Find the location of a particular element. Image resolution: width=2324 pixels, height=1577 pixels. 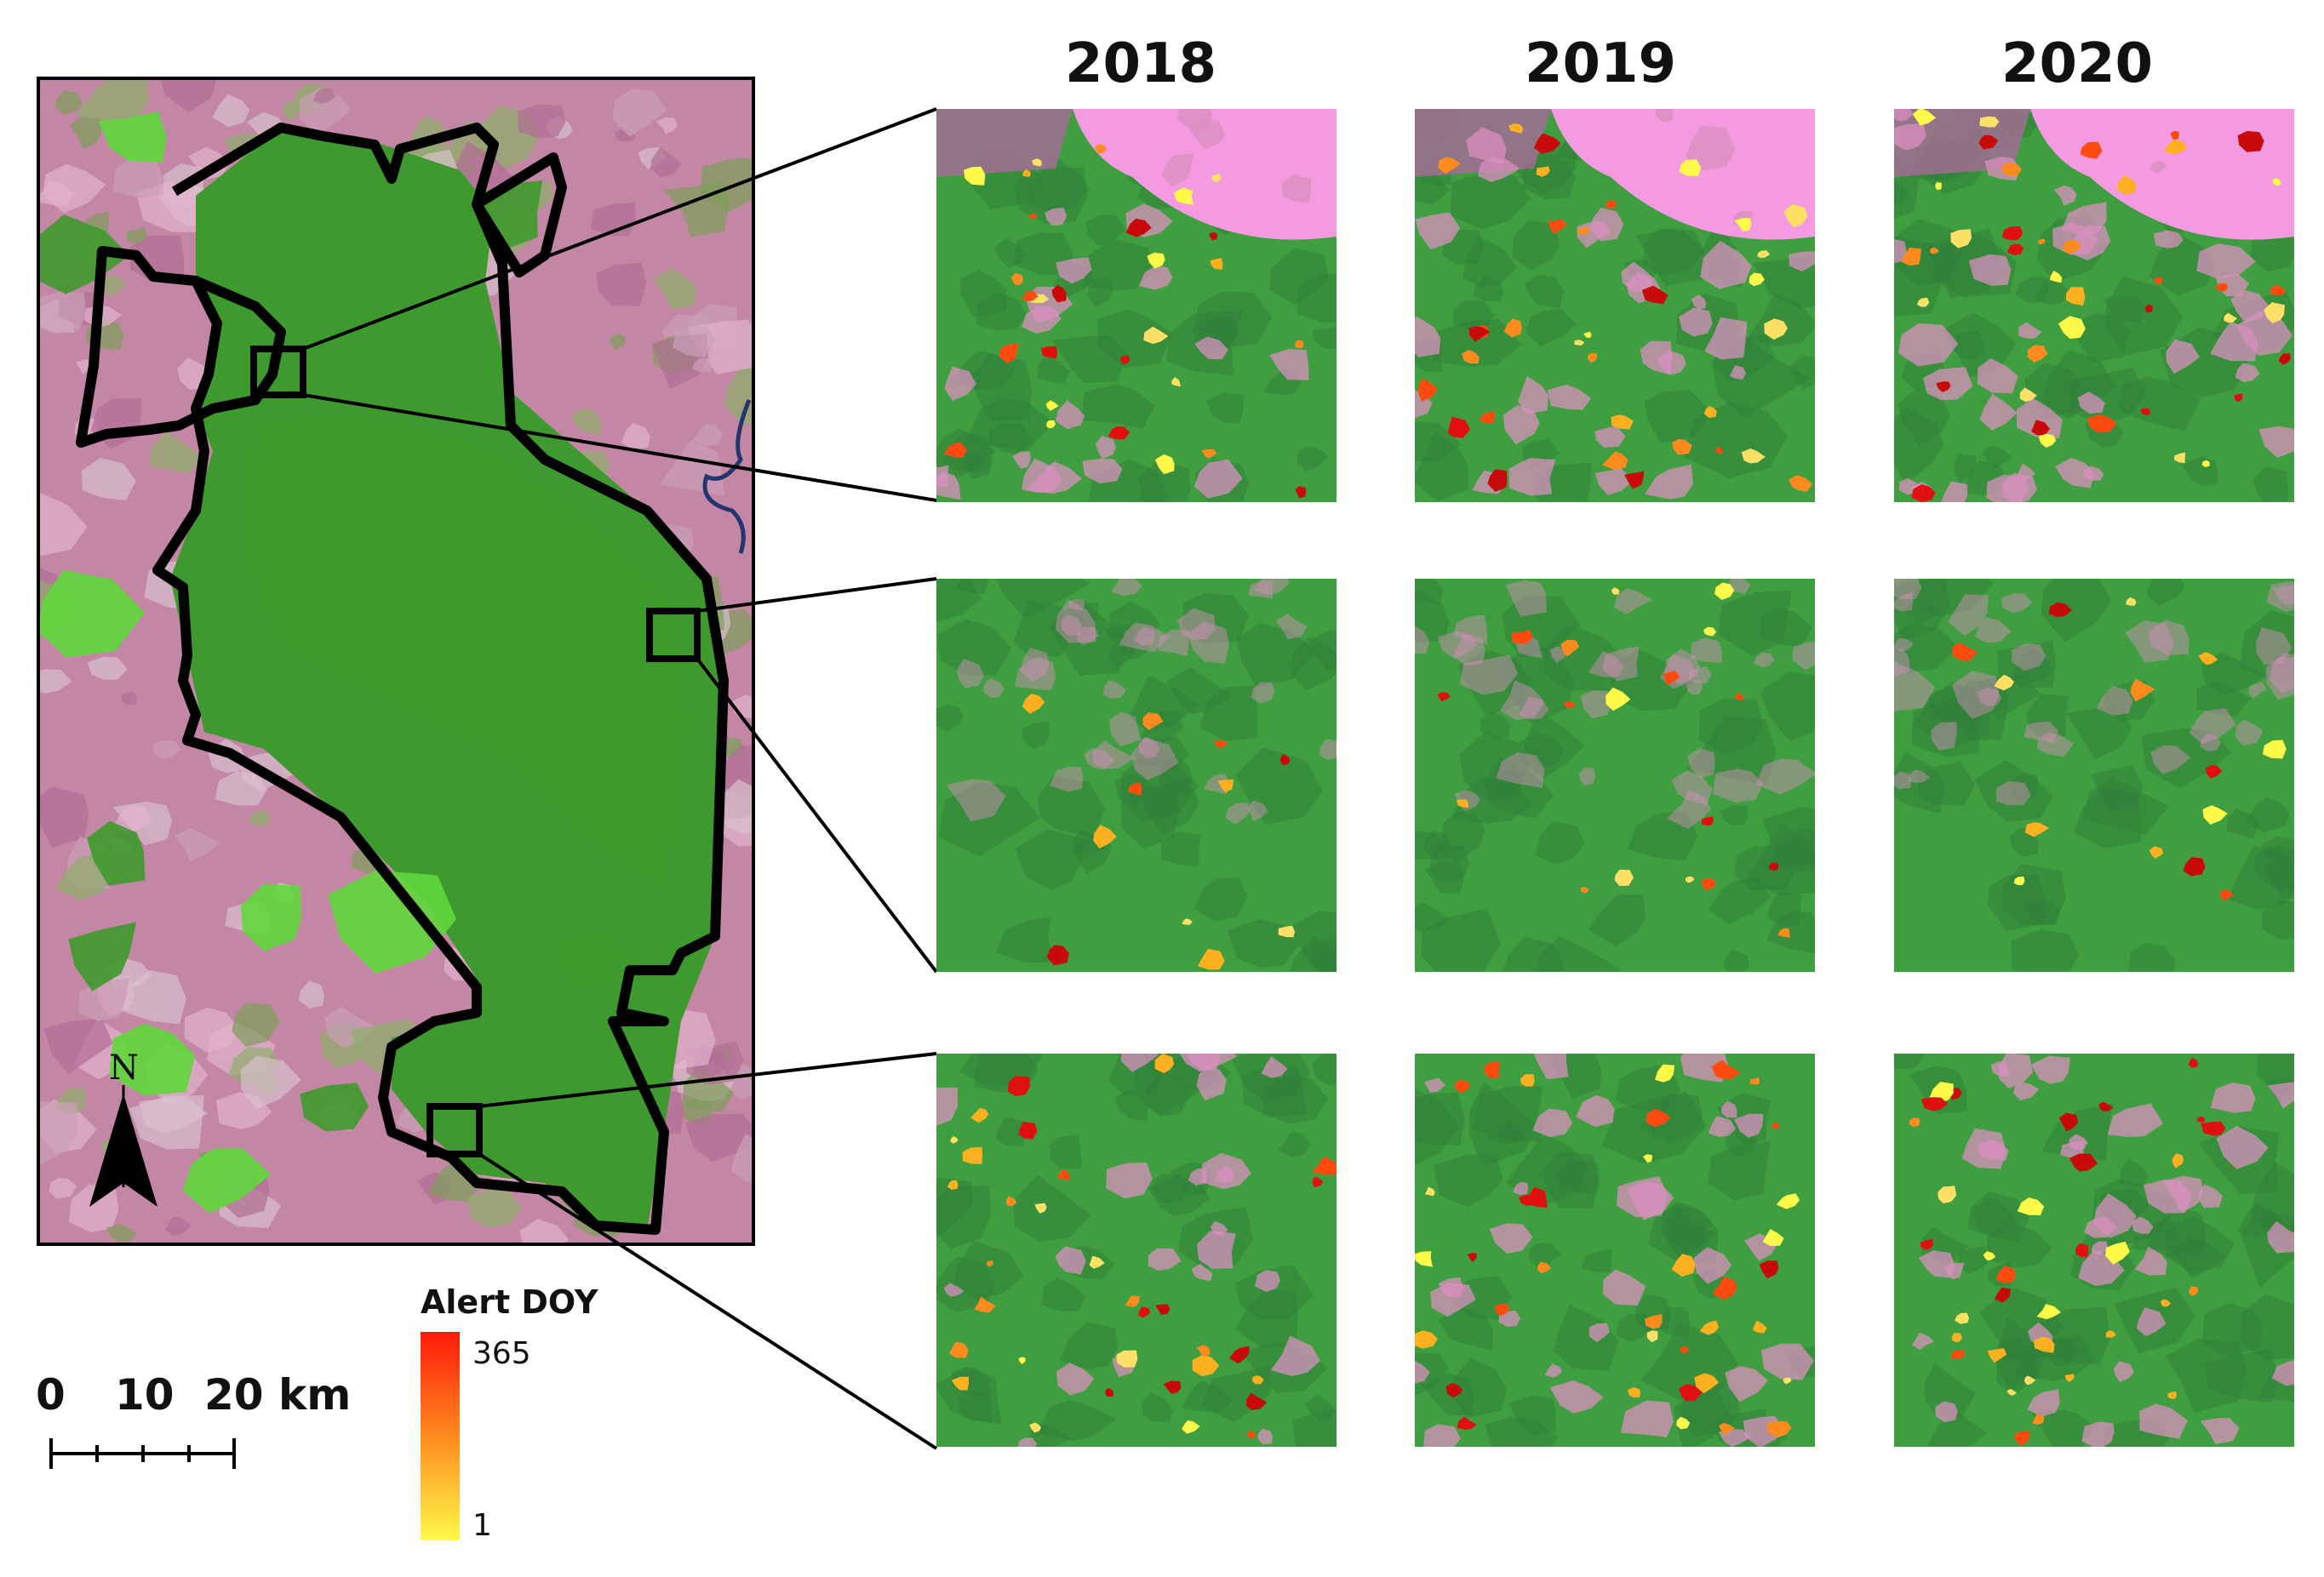

cleared-pink-area is located at coordinates (1683, 174).